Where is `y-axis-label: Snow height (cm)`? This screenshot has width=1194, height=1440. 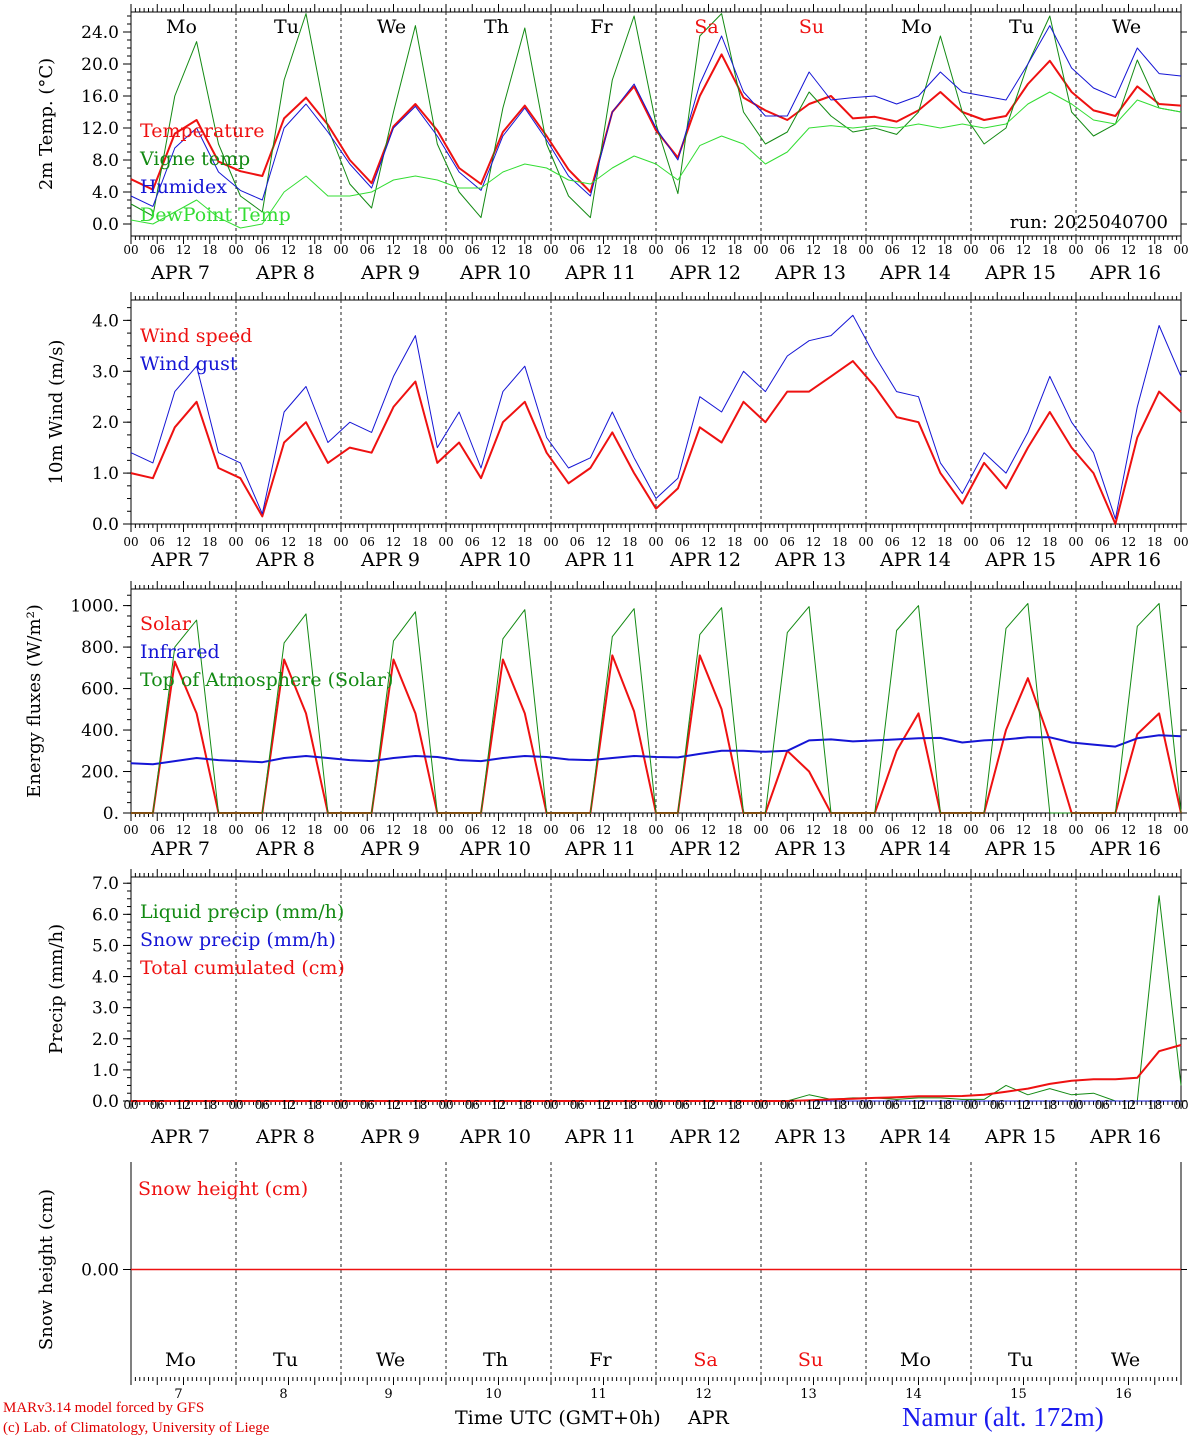 y-axis-label: Snow height (cm) is located at coordinates (46, 1269).